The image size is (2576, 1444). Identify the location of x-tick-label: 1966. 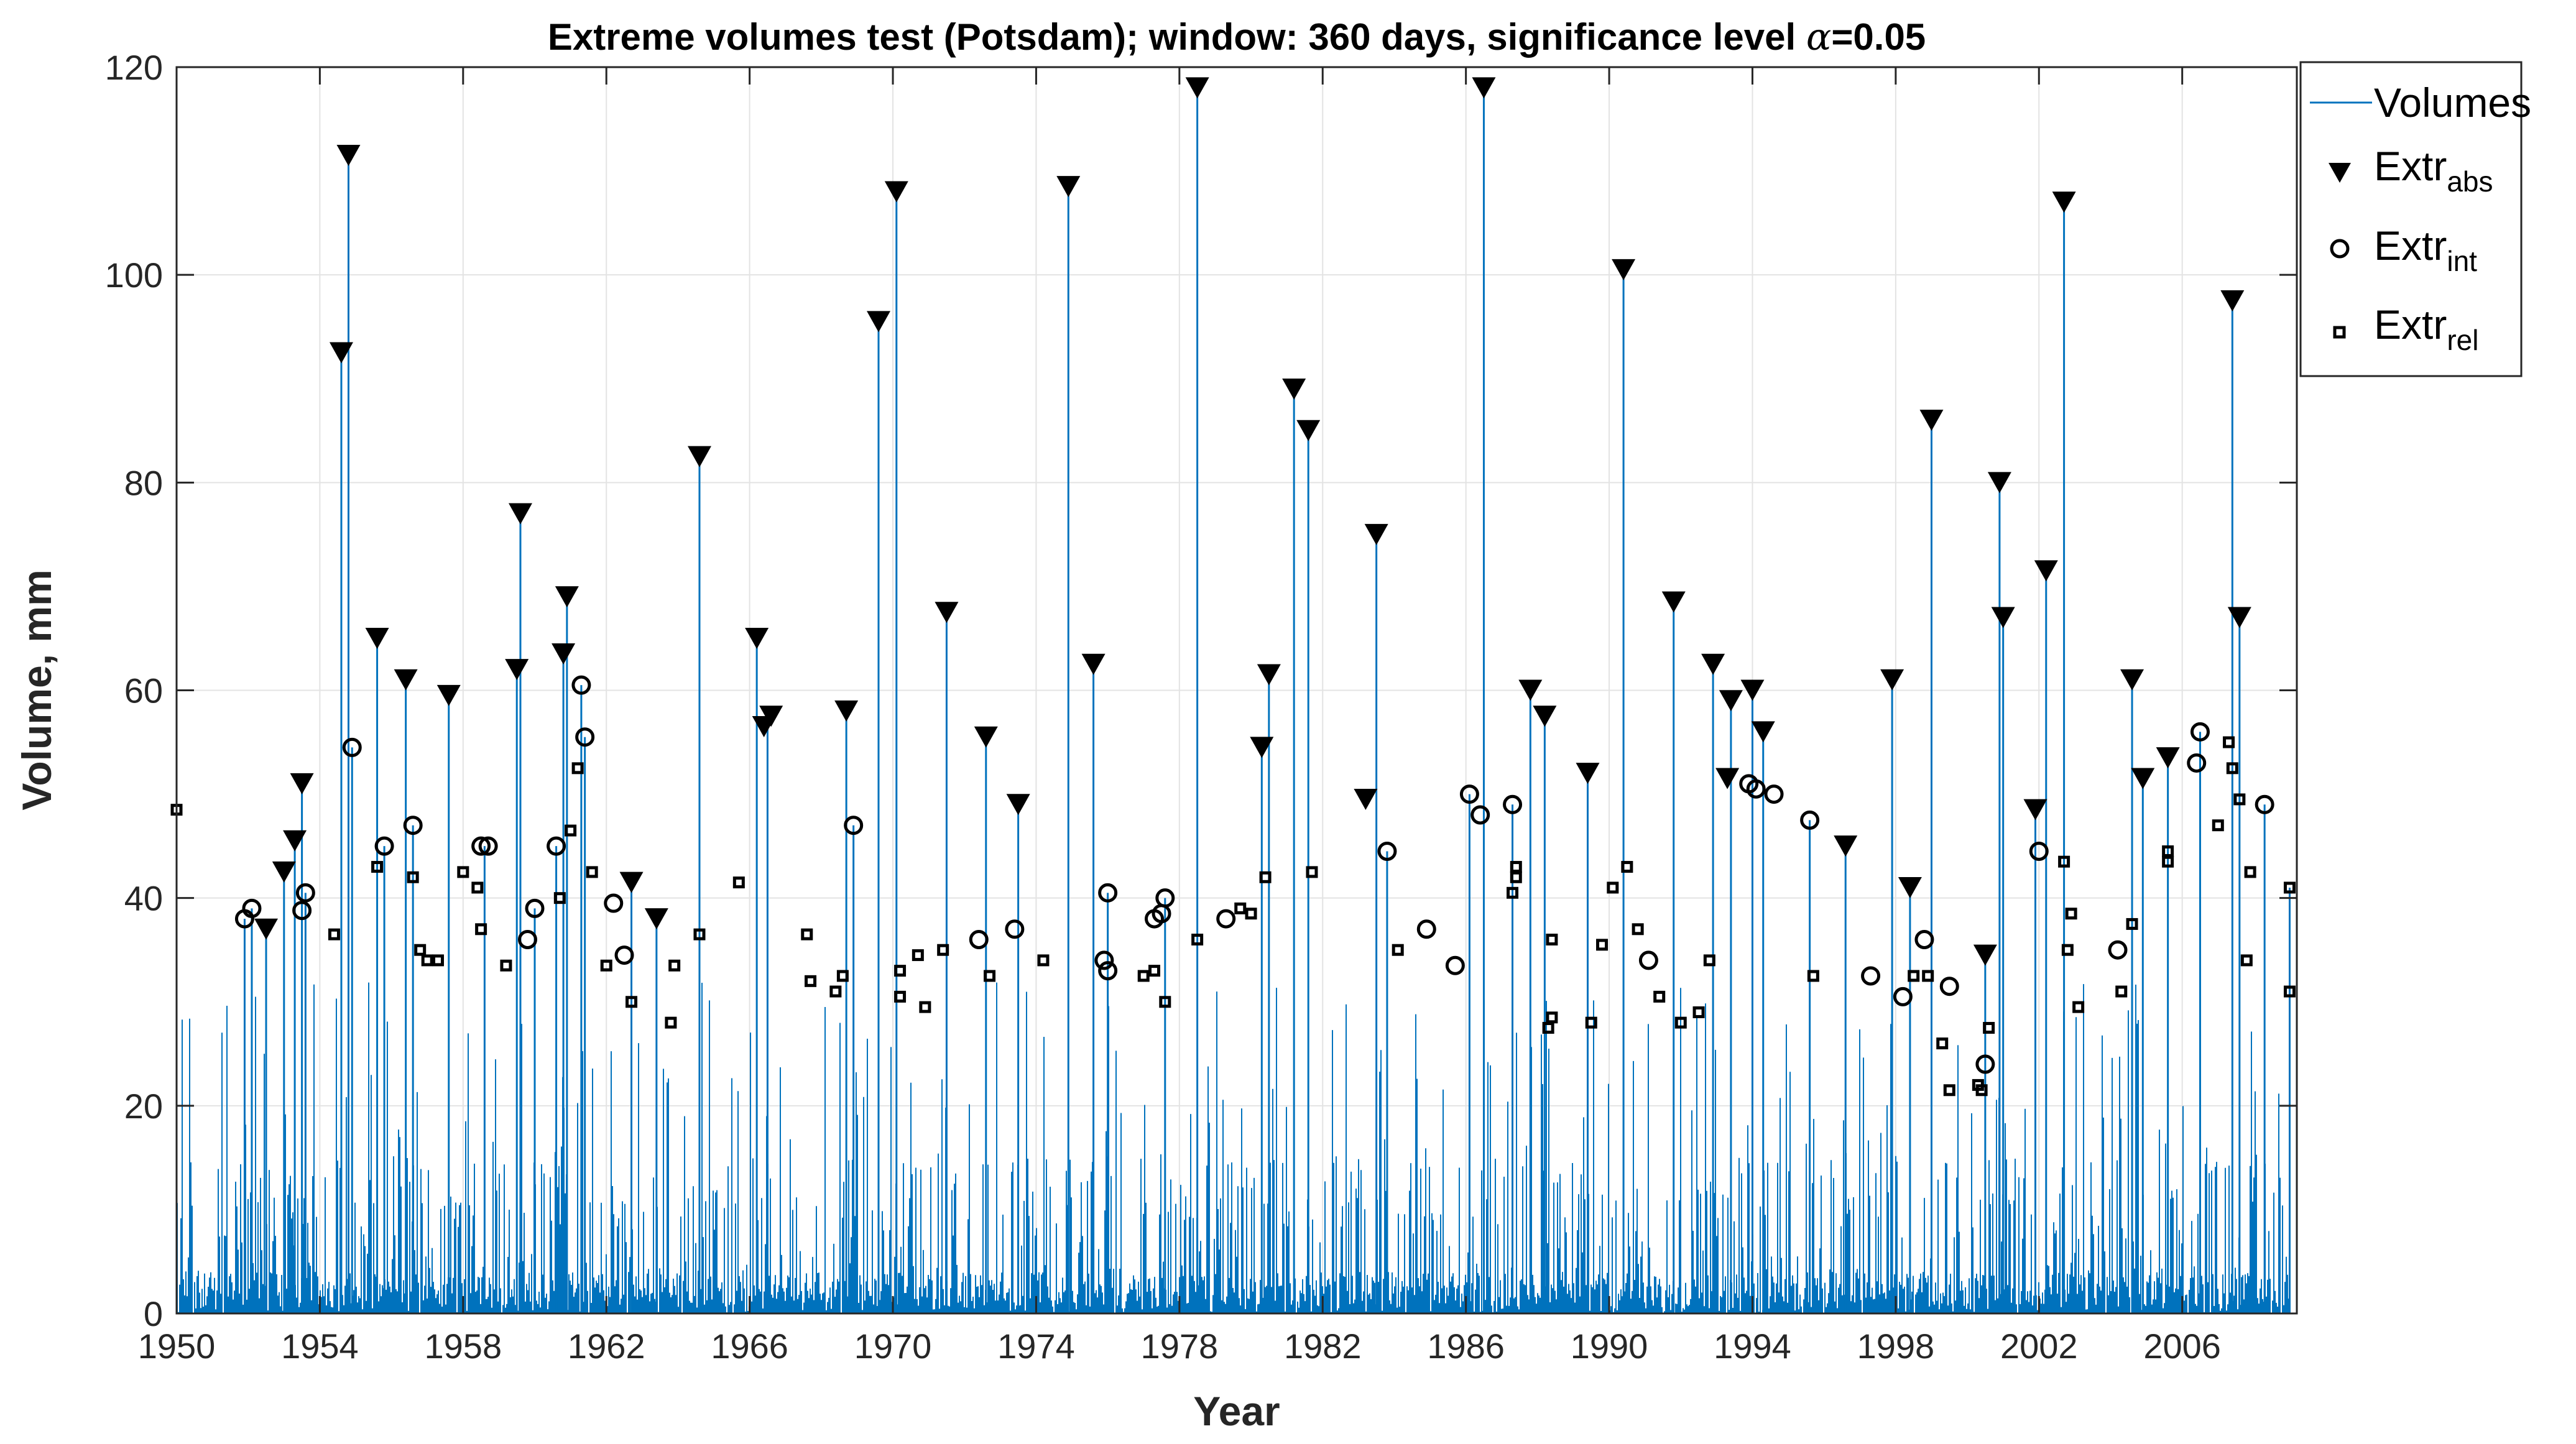
(749, 1346).